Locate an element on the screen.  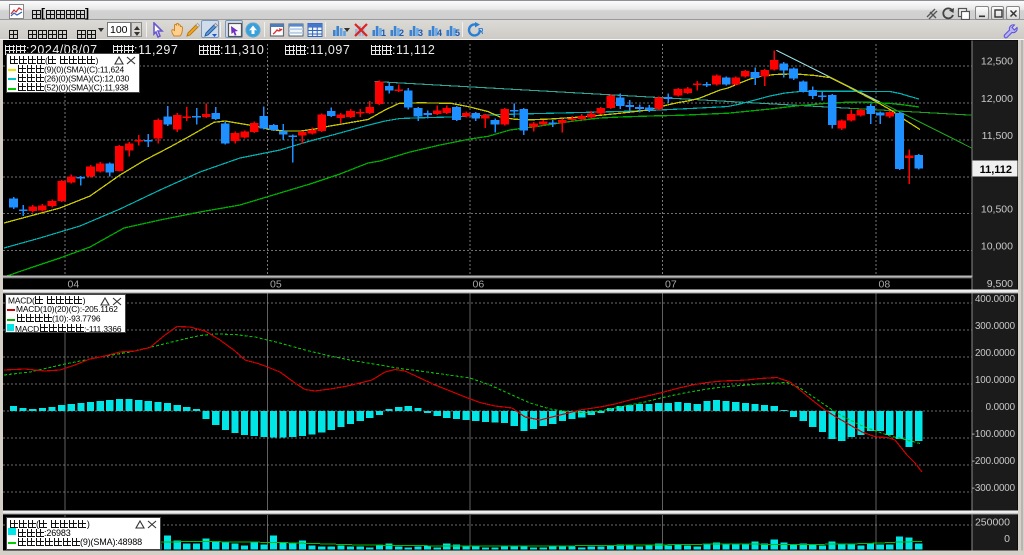
svg-text: -100.0000 is located at coordinates (994, 434).